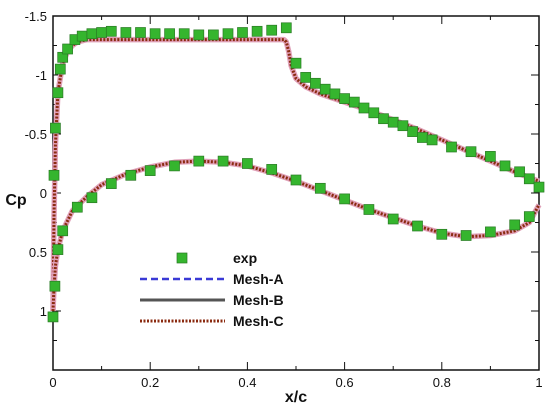 The width and height of the screenshot is (550, 410). What do you see at coordinates (150, 382) in the screenshot?
I see `x-tick-label: 0.2` at bounding box center [150, 382].